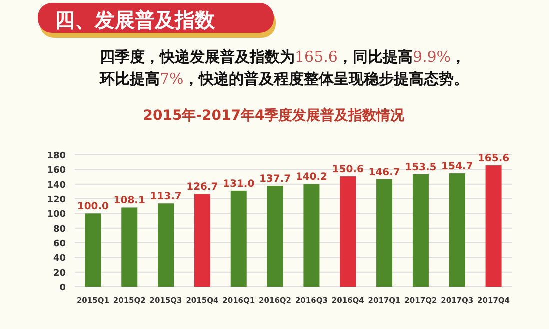  Describe the element at coordinates (284, 79) in the screenshot. I see `text: 环比提高7%，快递的普及程度整体呈现稳步提高态势。` at that location.